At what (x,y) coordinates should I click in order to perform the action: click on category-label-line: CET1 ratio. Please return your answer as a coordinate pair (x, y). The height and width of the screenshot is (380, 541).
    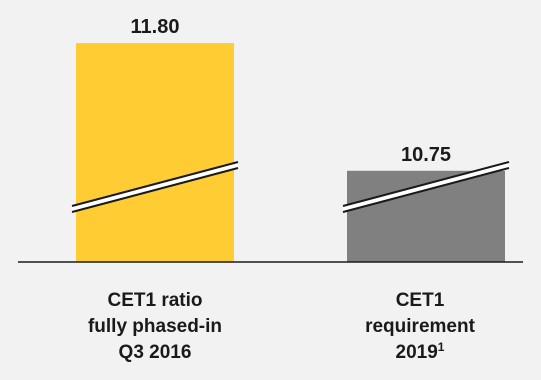
    Looking at the image, I should click on (155, 300).